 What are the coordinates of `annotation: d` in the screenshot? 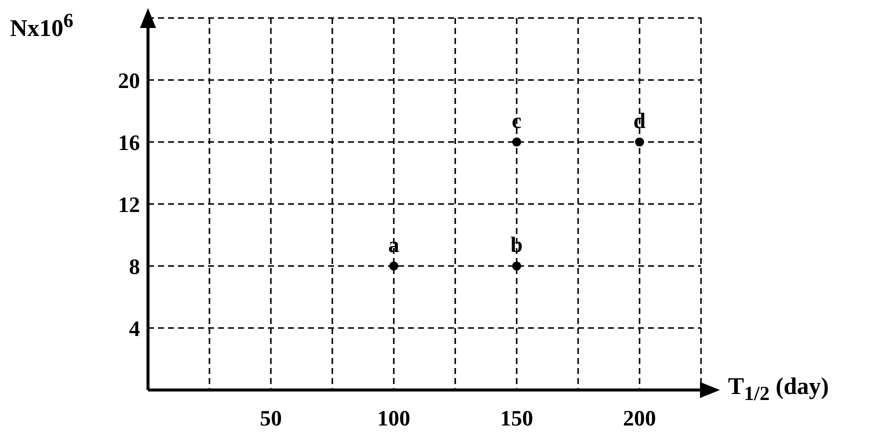 It's located at (639, 120).